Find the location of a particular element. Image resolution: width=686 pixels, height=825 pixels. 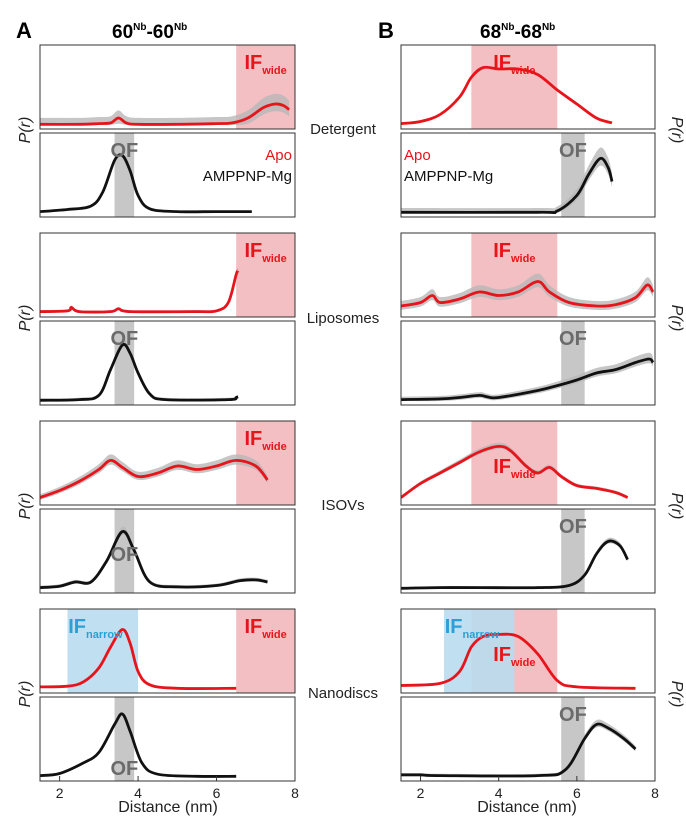

subplot-A-0-apo: IFwide is located at coordinates (167, 87).